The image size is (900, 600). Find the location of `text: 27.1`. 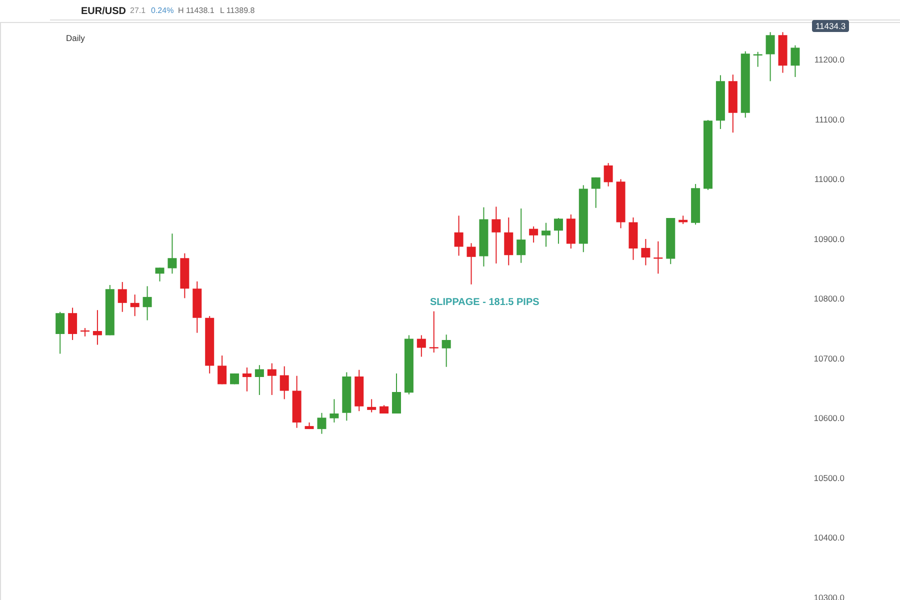

text: 27.1 is located at coordinates (138, 10).